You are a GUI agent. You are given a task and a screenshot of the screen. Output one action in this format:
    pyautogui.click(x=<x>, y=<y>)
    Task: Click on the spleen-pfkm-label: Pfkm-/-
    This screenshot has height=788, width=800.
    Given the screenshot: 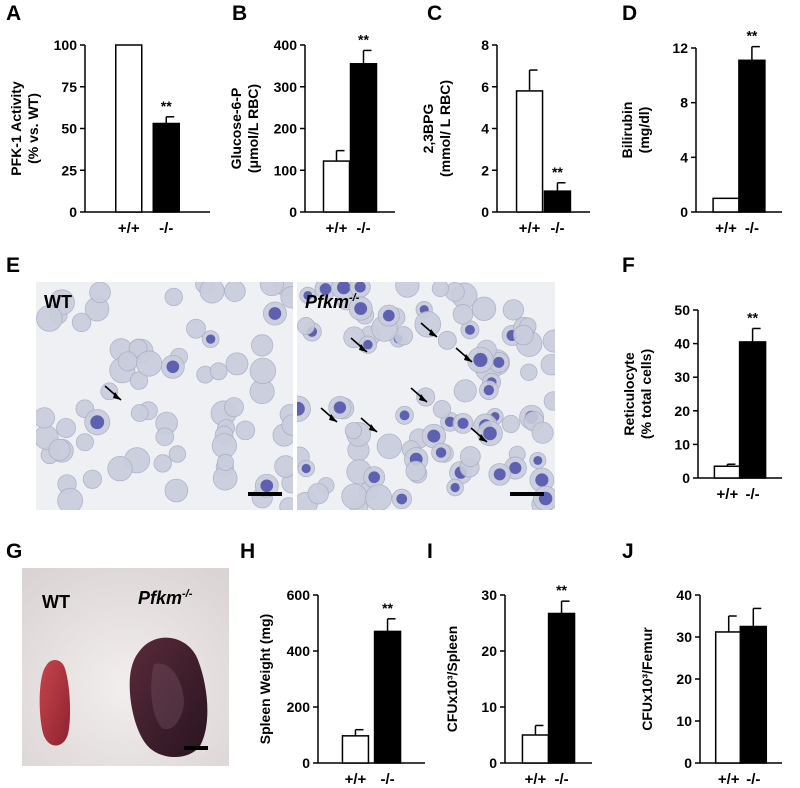 What is the action you would take?
    pyautogui.click(x=165, y=598)
    